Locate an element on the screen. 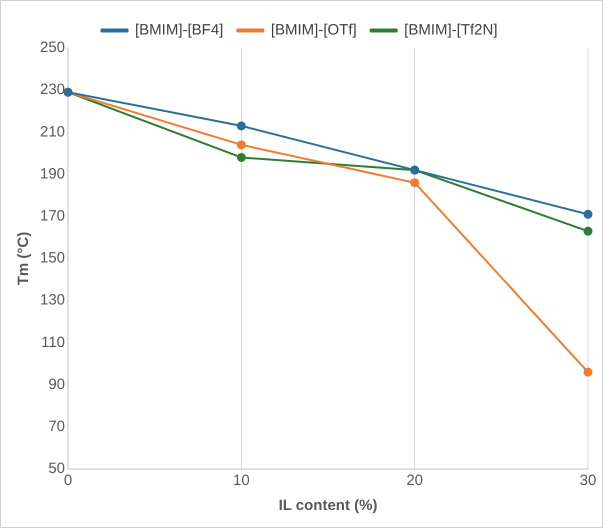  y-tick-label: 210 is located at coordinates (53, 131).